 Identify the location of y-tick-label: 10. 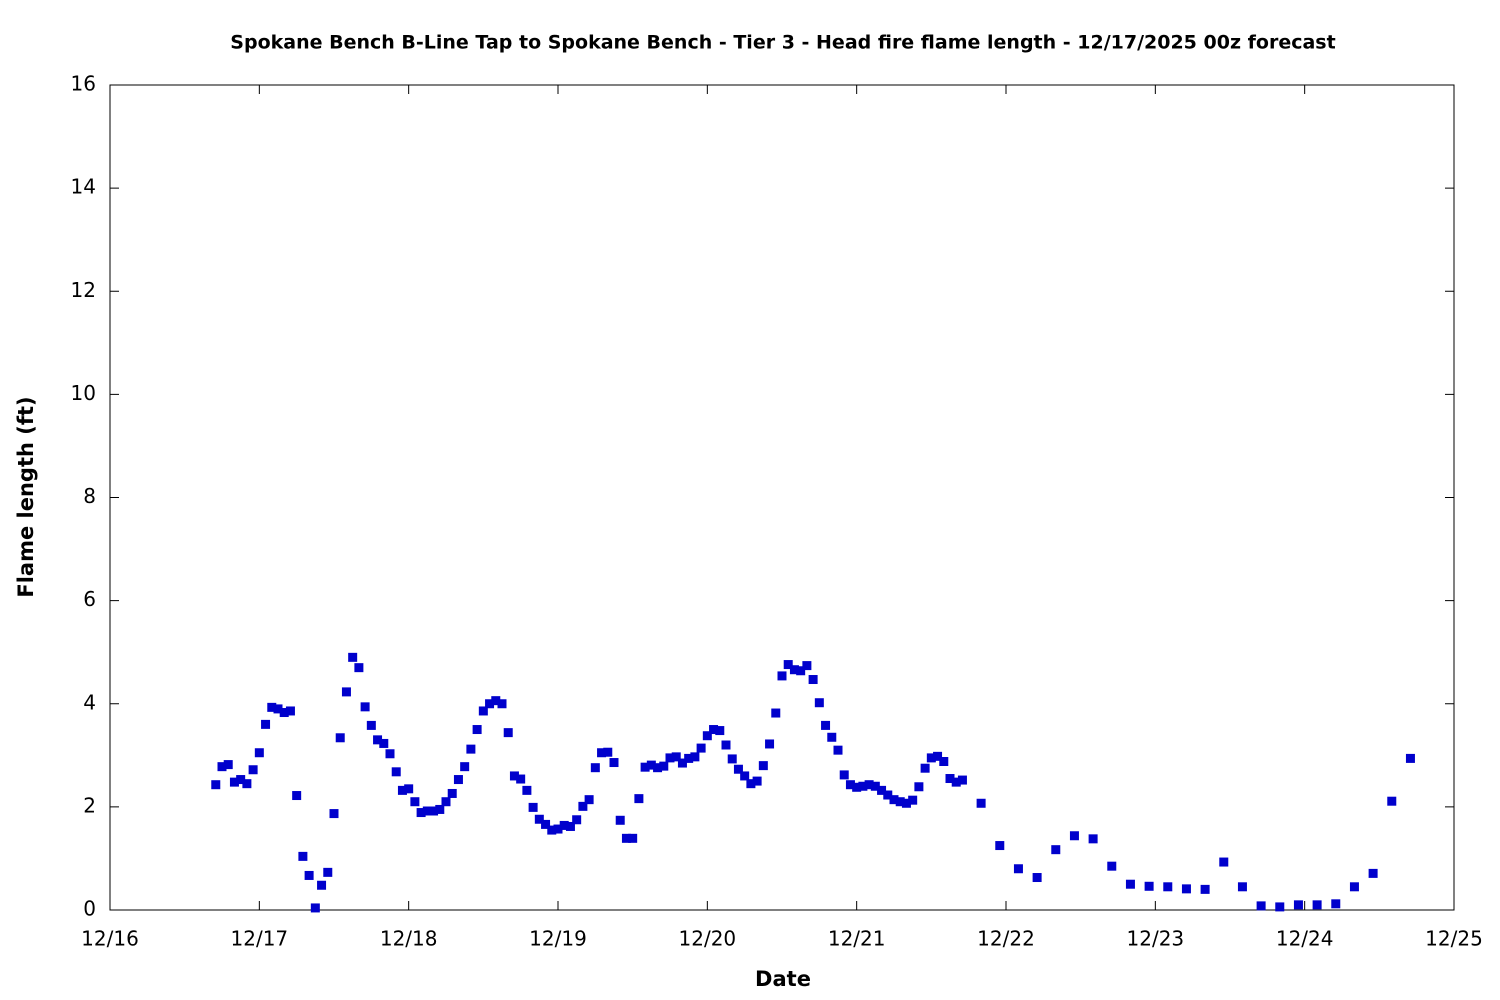
(83, 393).